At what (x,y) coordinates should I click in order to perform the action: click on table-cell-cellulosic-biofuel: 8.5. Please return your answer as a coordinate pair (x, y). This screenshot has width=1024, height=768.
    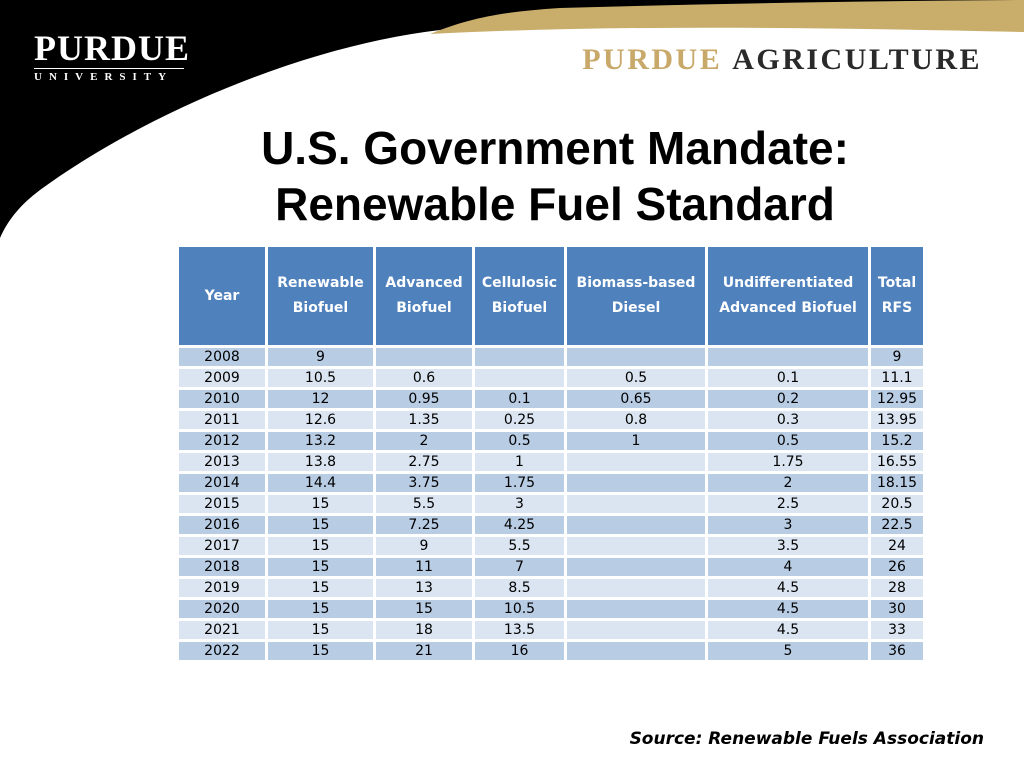
    Looking at the image, I should click on (519, 588).